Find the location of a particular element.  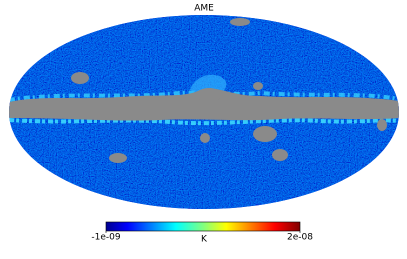

map-title: AME is located at coordinates (204, 9).